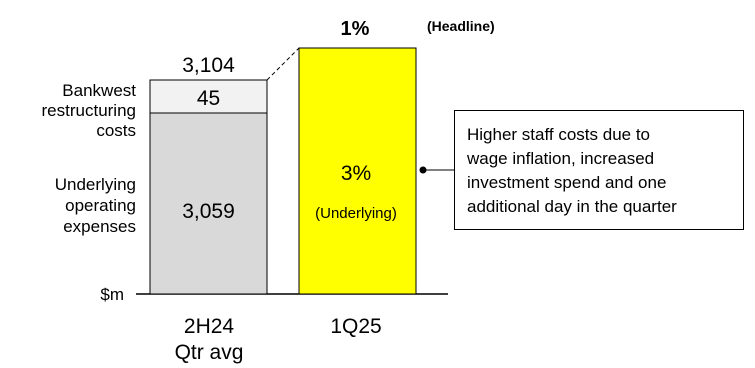 The height and width of the screenshot is (368, 755). I want to click on series-label-restructuring-line2: restructuring, so click(89, 110).